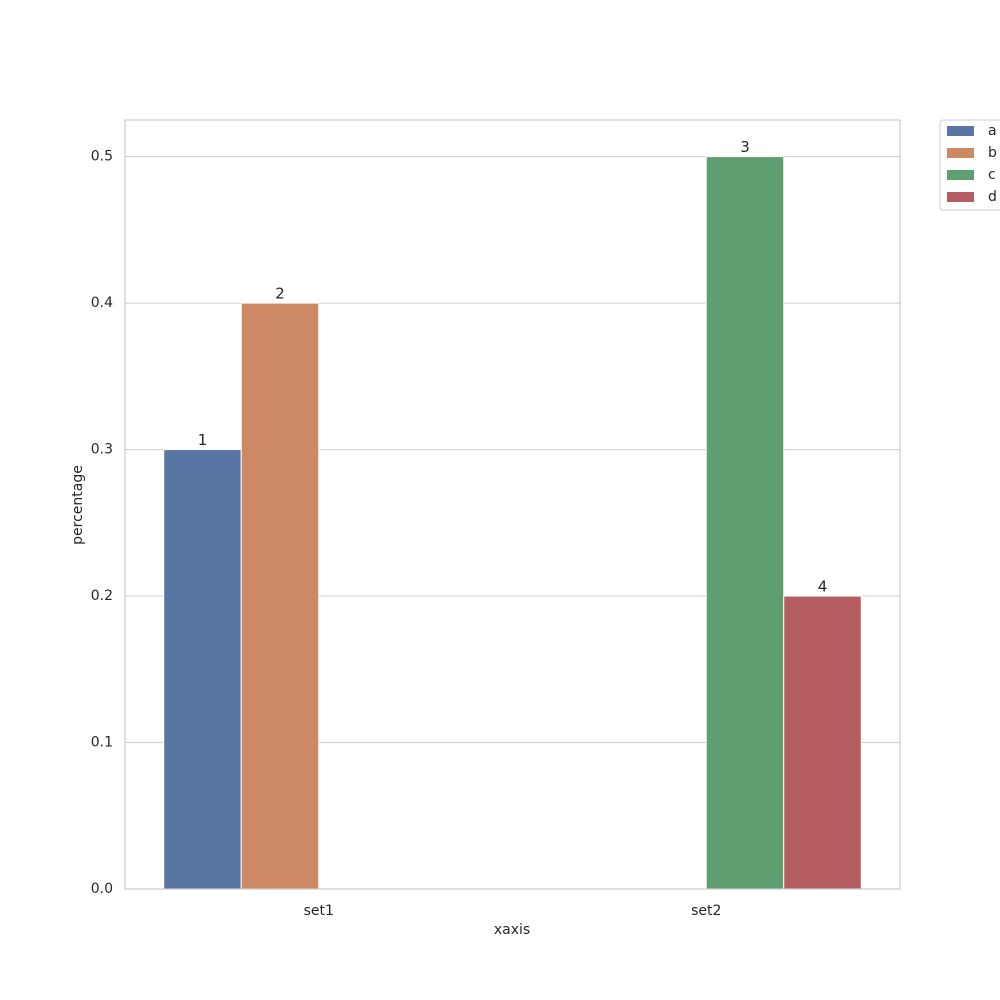 This screenshot has height=1000, width=1000. Describe the element at coordinates (512, 930) in the screenshot. I see `x-axis-label: xaxis` at that location.